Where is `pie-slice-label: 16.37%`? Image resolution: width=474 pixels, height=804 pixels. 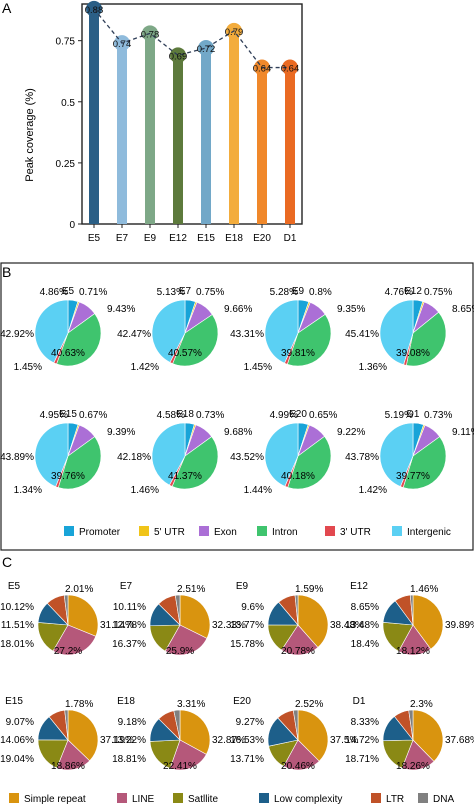
pie-slice-label: 16.37% is located at coordinates (129, 644).